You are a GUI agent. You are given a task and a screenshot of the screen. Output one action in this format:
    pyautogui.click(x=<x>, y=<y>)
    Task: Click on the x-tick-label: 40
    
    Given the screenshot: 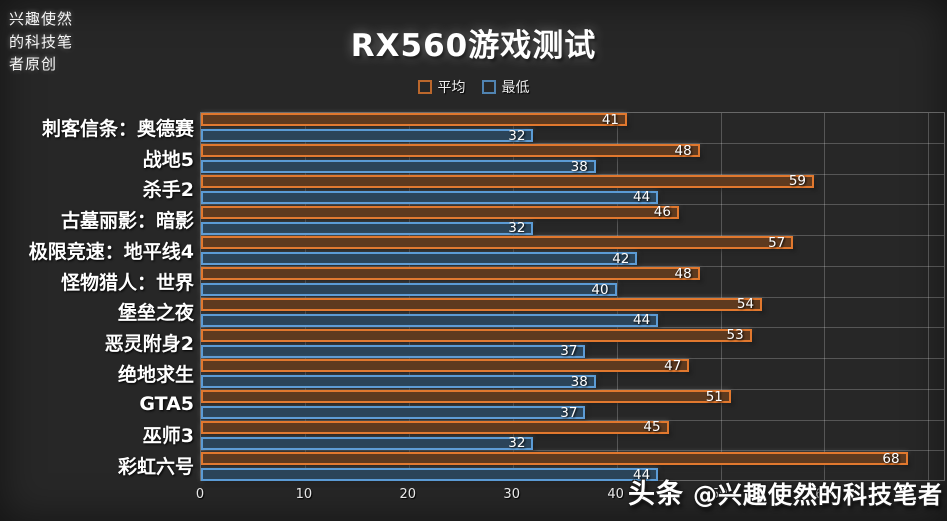 What is the action you would take?
    pyautogui.click(x=615, y=494)
    